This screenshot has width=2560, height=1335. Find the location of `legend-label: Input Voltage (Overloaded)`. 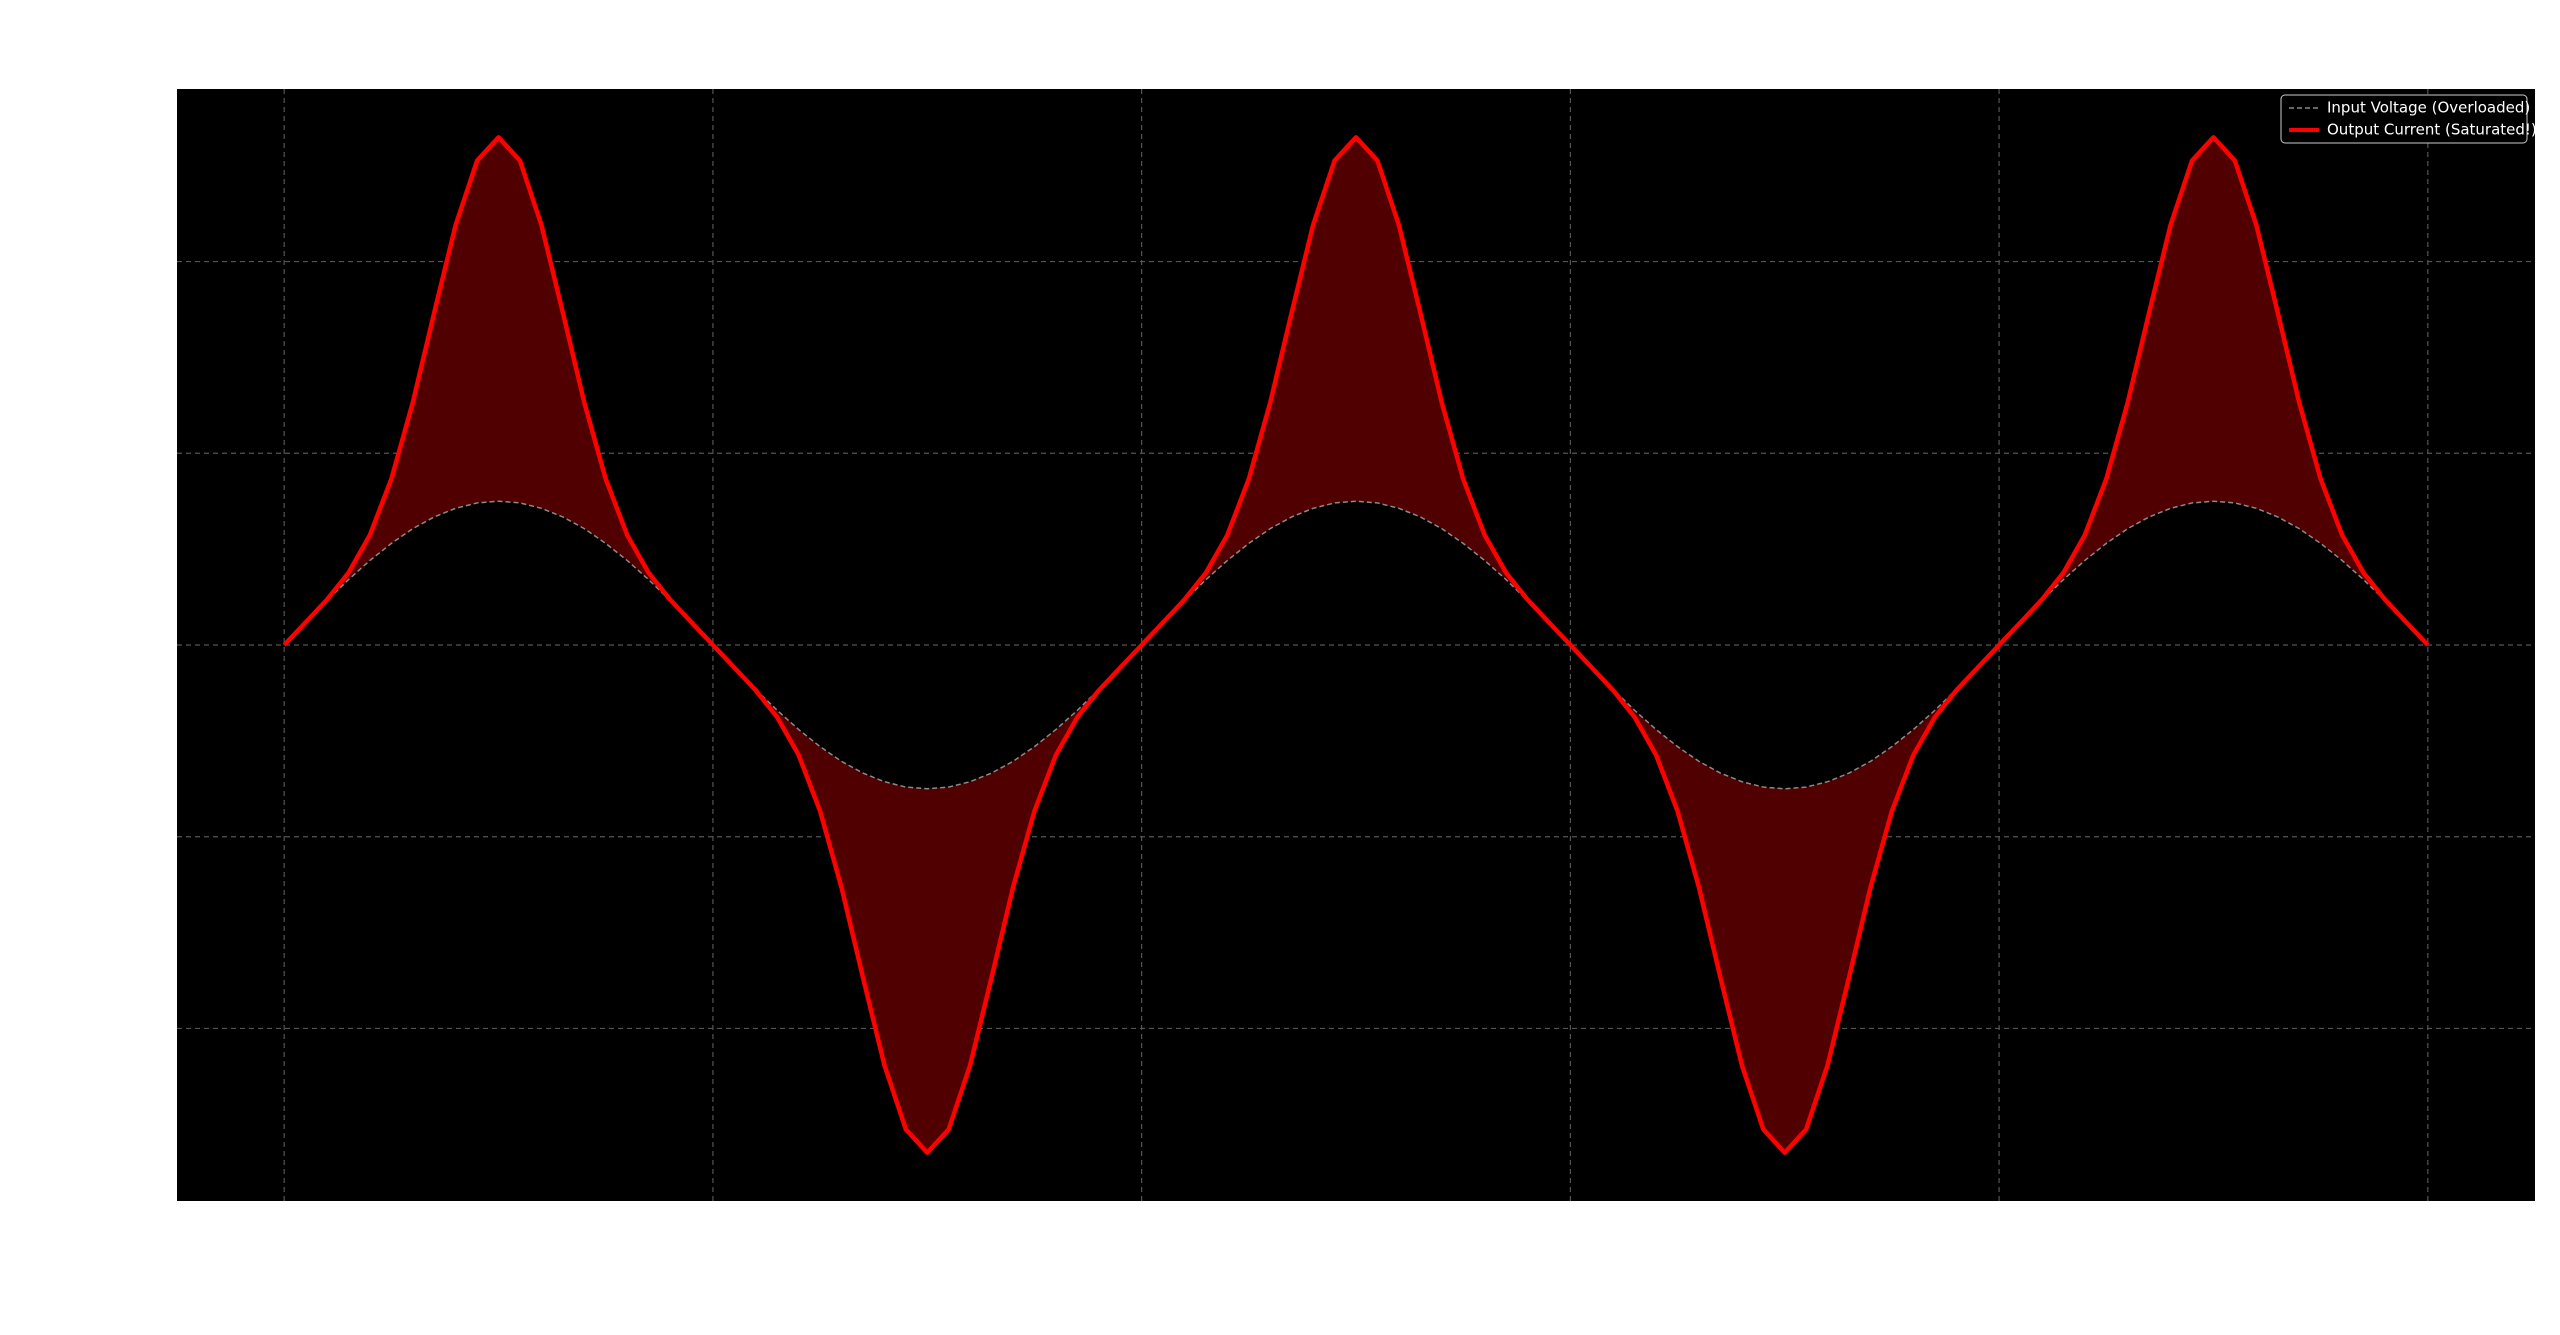

legend-label: Input Voltage (Overloaded) is located at coordinates (2428, 108).